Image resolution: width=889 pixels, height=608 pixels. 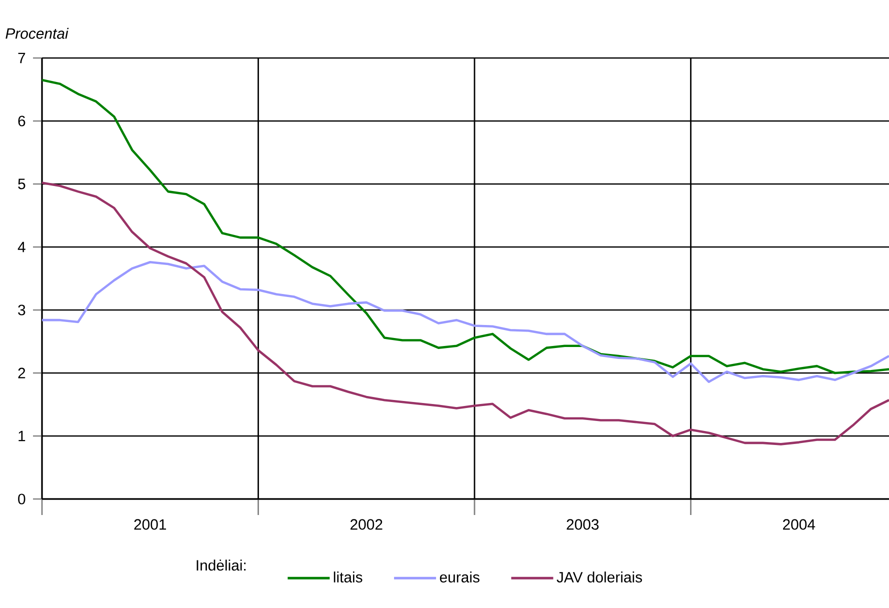 I want to click on y-tick-label: 1, so click(x=22, y=436).